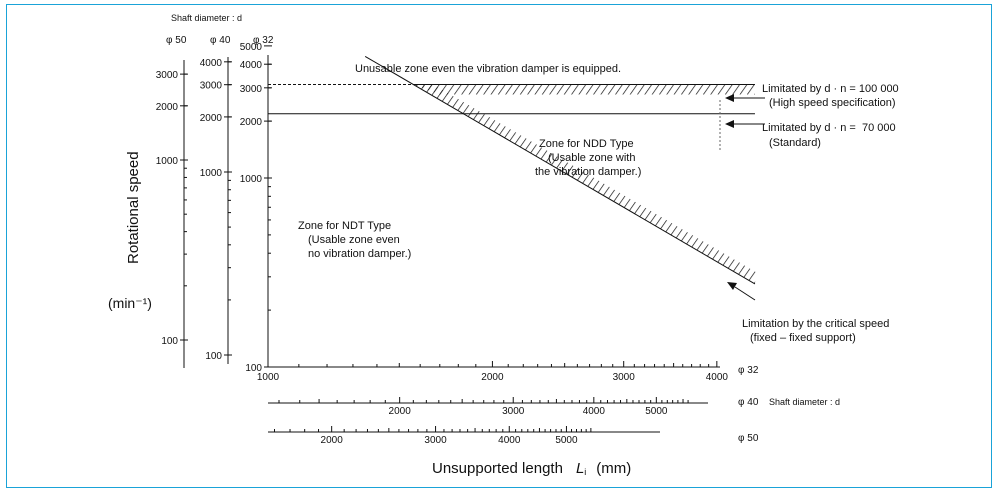 This screenshot has width=998, height=491. Describe the element at coordinates (613, 468) in the screenshot. I see `x-axis-unit: (mm)` at that location.